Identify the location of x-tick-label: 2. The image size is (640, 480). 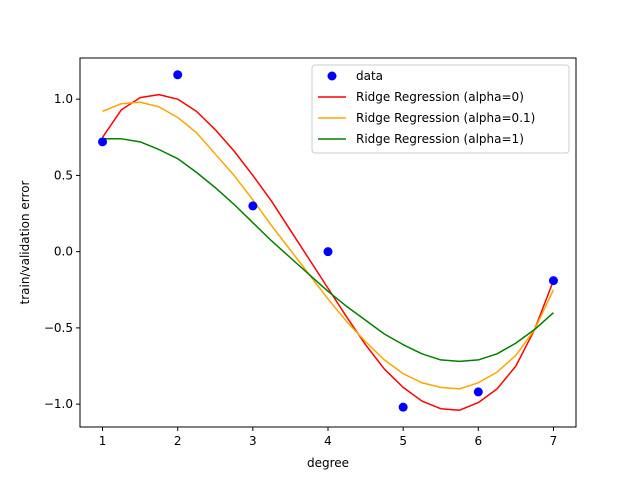
(178, 441).